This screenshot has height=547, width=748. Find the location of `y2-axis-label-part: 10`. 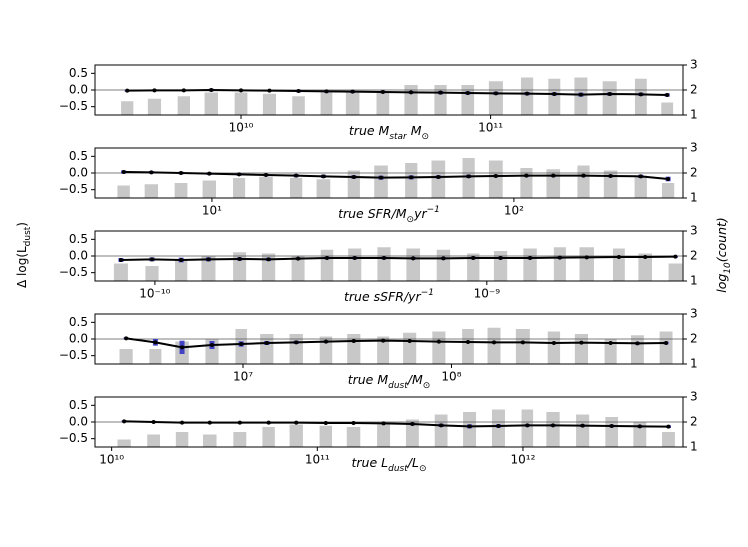

y2-axis-label-part: 10 is located at coordinates (728, 268).